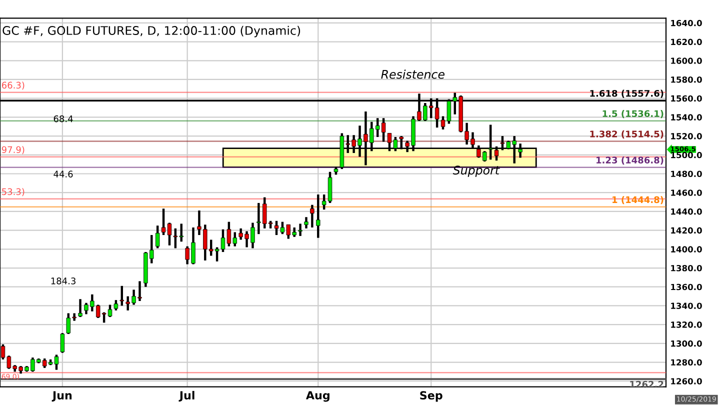 The width and height of the screenshot is (720, 405). I want to click on y-tick-label: 1380.0, so click(686, 268).